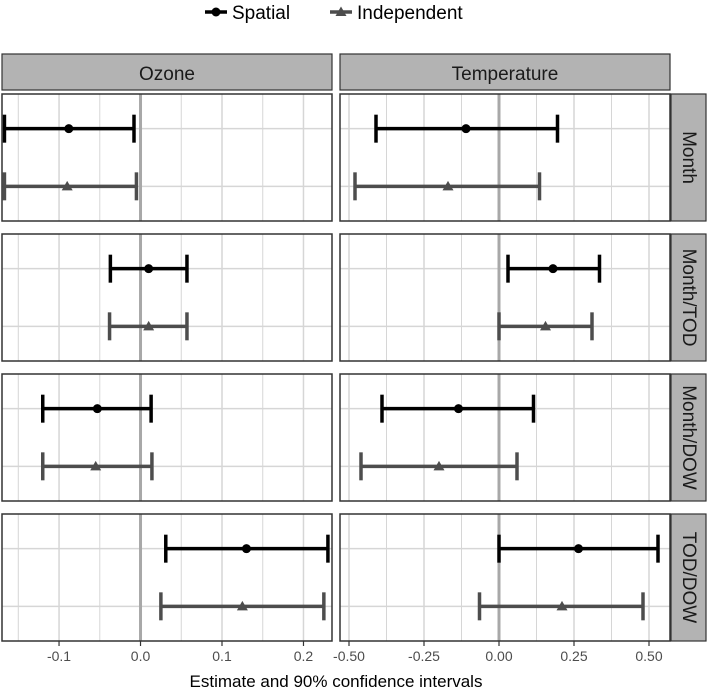 The width and height of the screenshot is (709, 692). I want to click on panel-temperature-month-tod, so click(505, 297).